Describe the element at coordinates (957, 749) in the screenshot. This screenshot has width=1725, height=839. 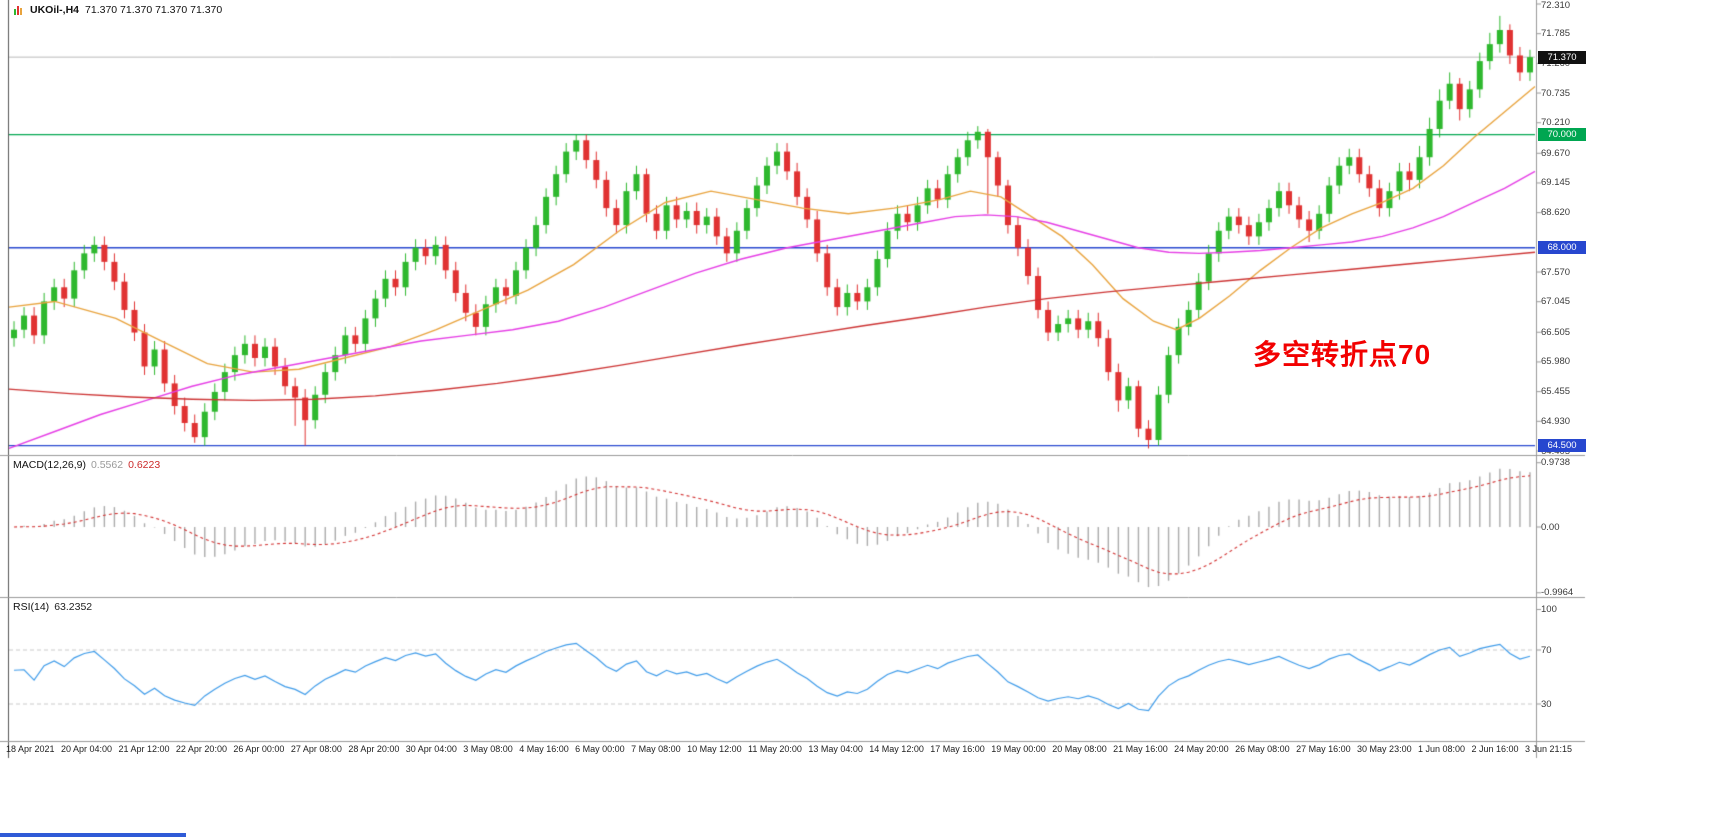
I see `time-axis-label: 17 May 16:00` at that location.